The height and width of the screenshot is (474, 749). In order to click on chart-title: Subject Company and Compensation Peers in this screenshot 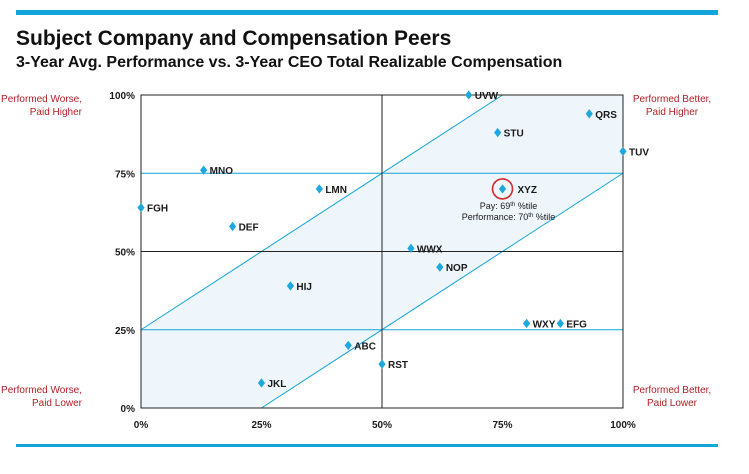, I will do `click(234, 38)`.